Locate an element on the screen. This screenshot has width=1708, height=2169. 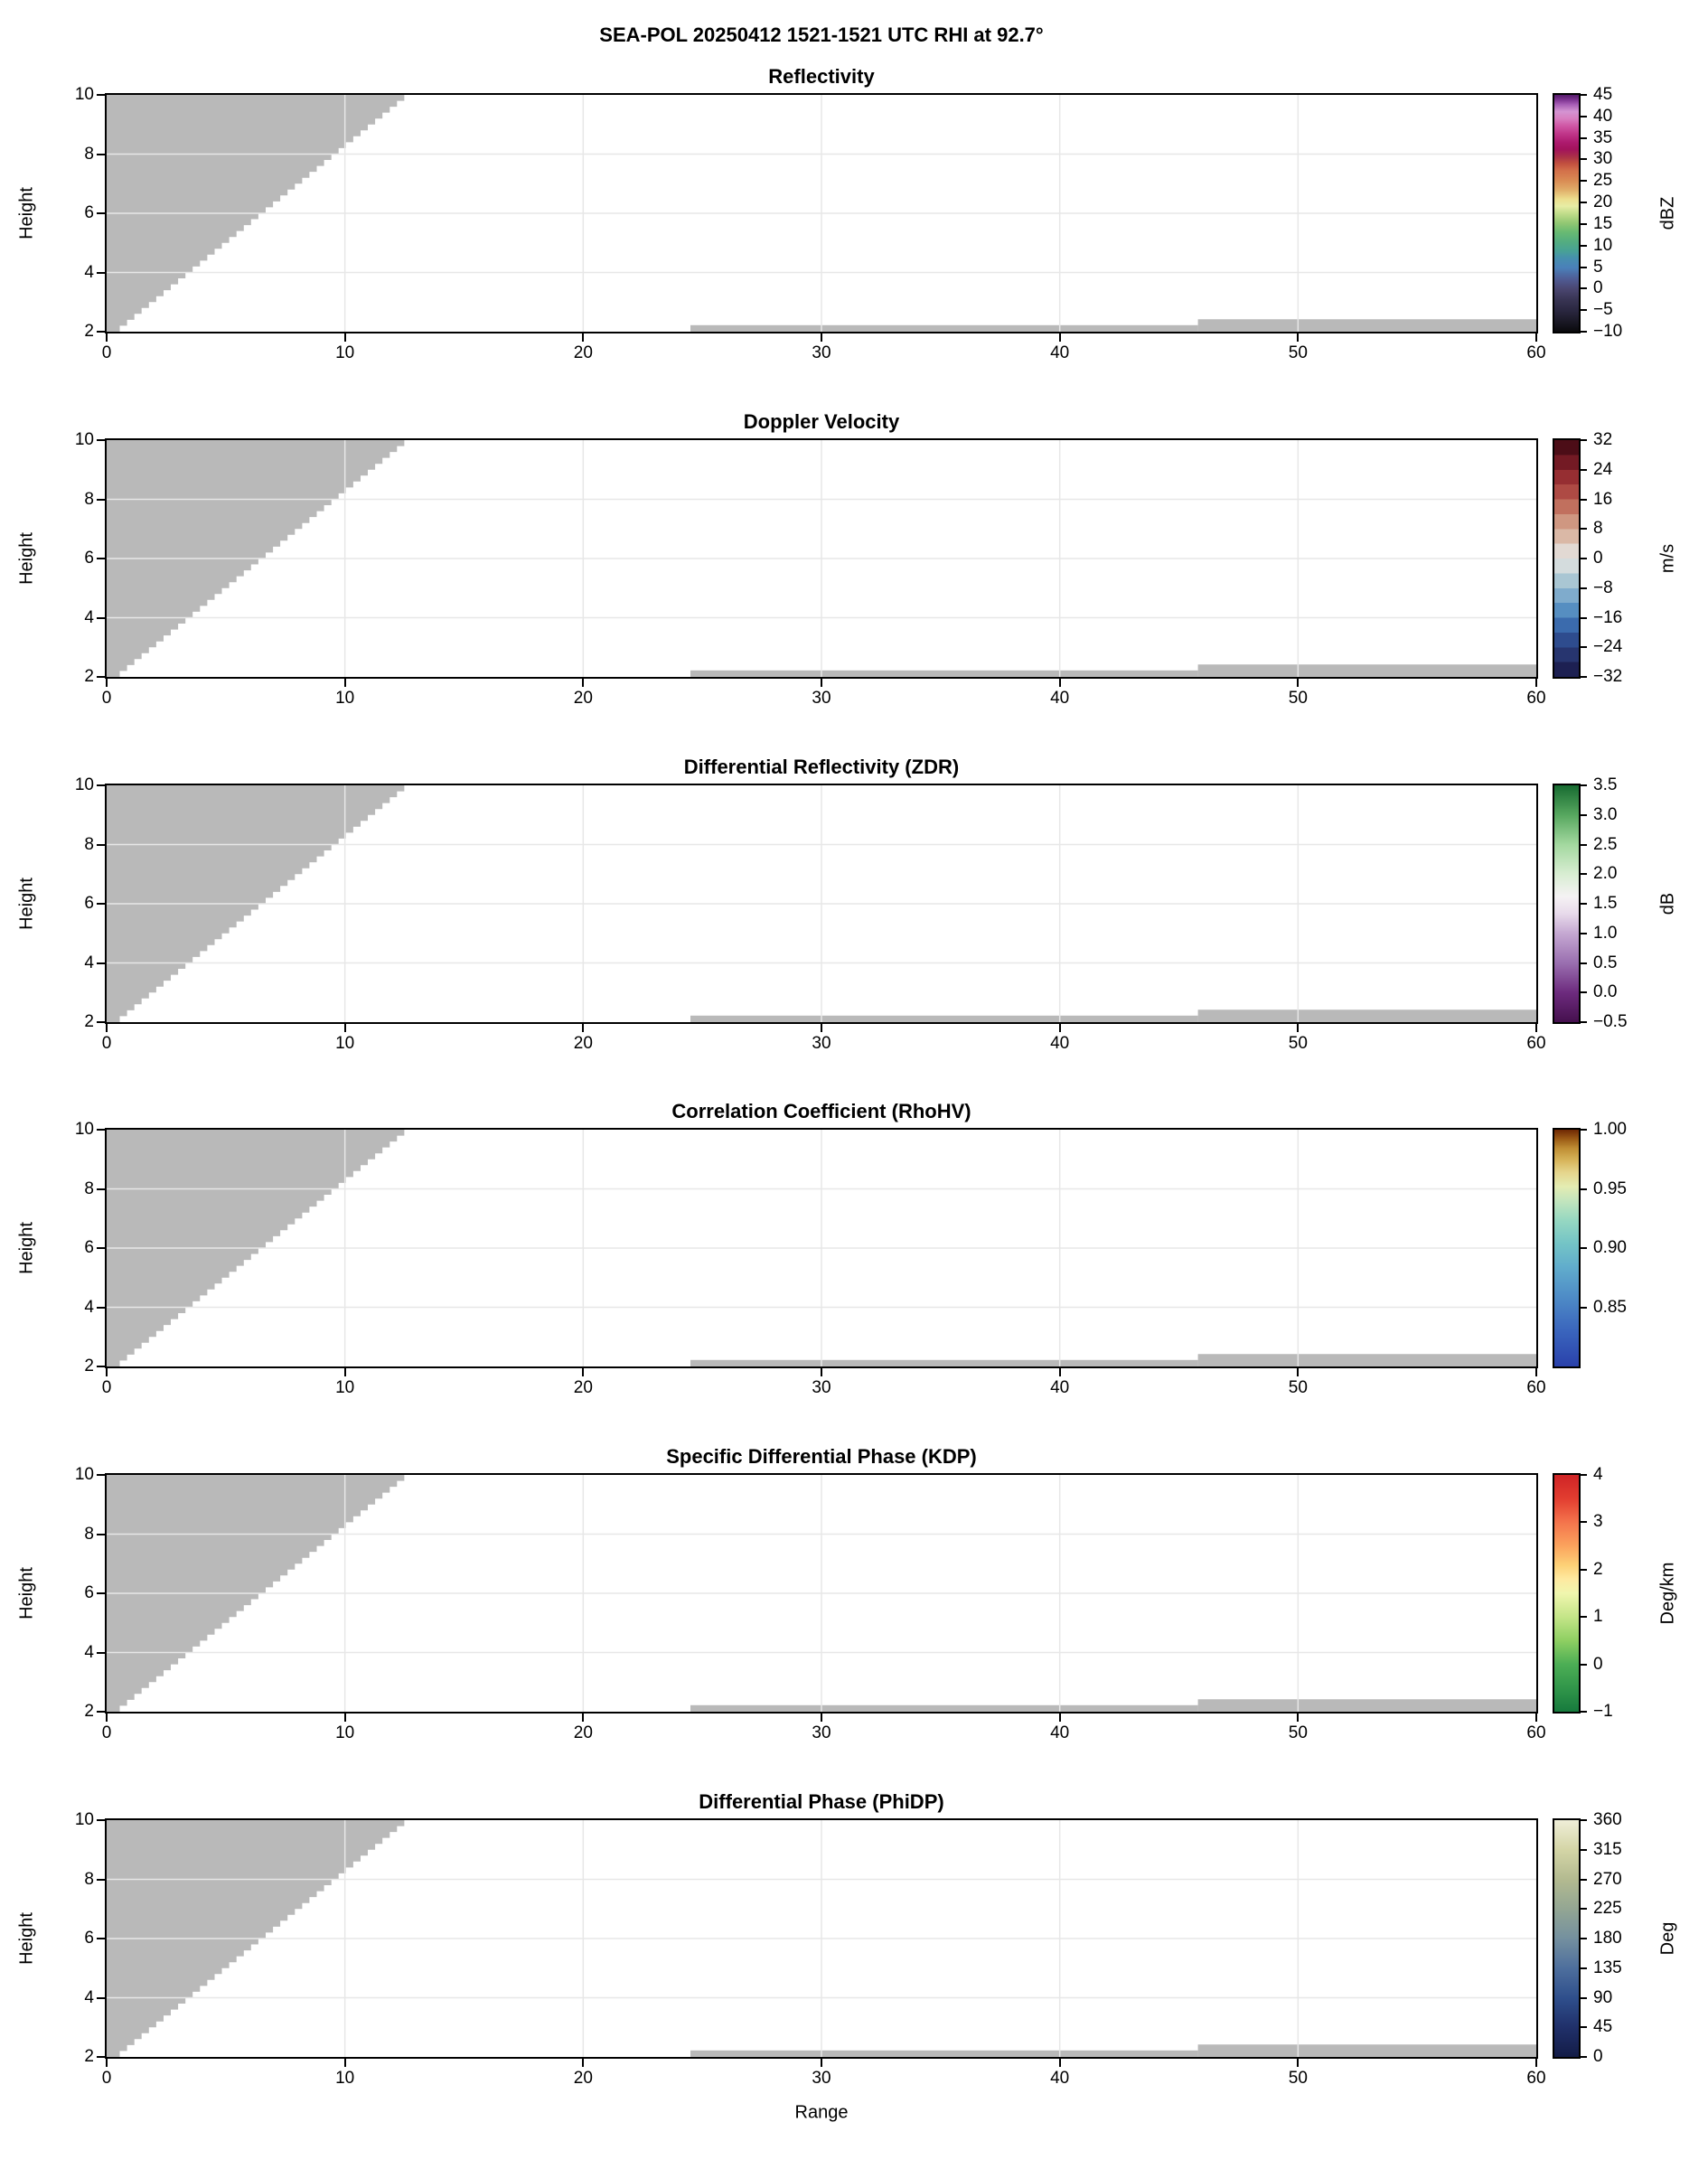
colorbar-tick-label: 15 is located at coordinates (1603, 223).